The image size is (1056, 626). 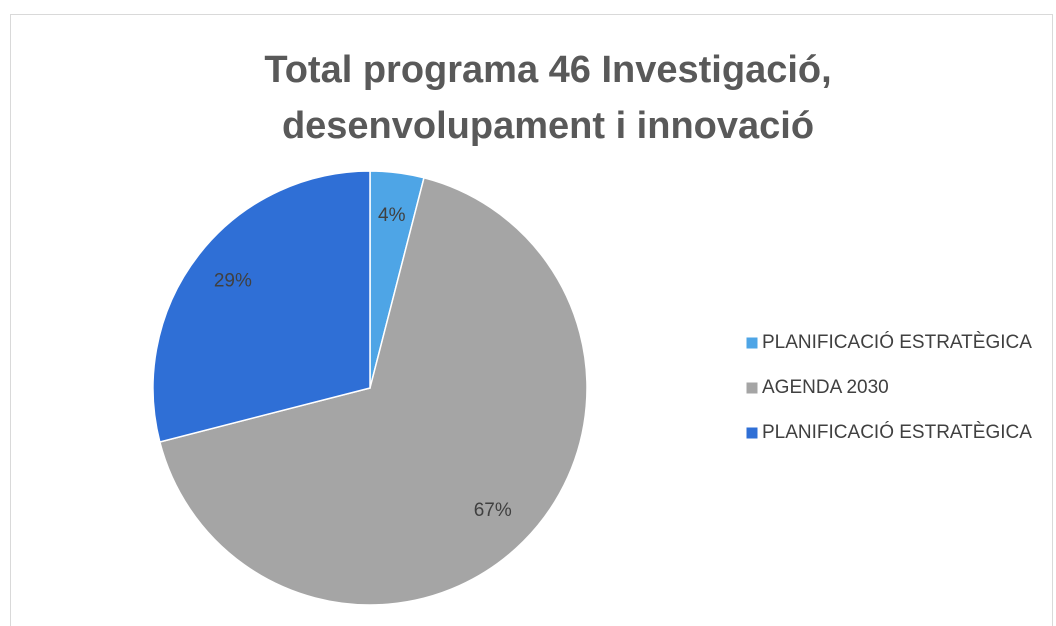 I want to click on data-label: 29%, so click(x=233, y=281).